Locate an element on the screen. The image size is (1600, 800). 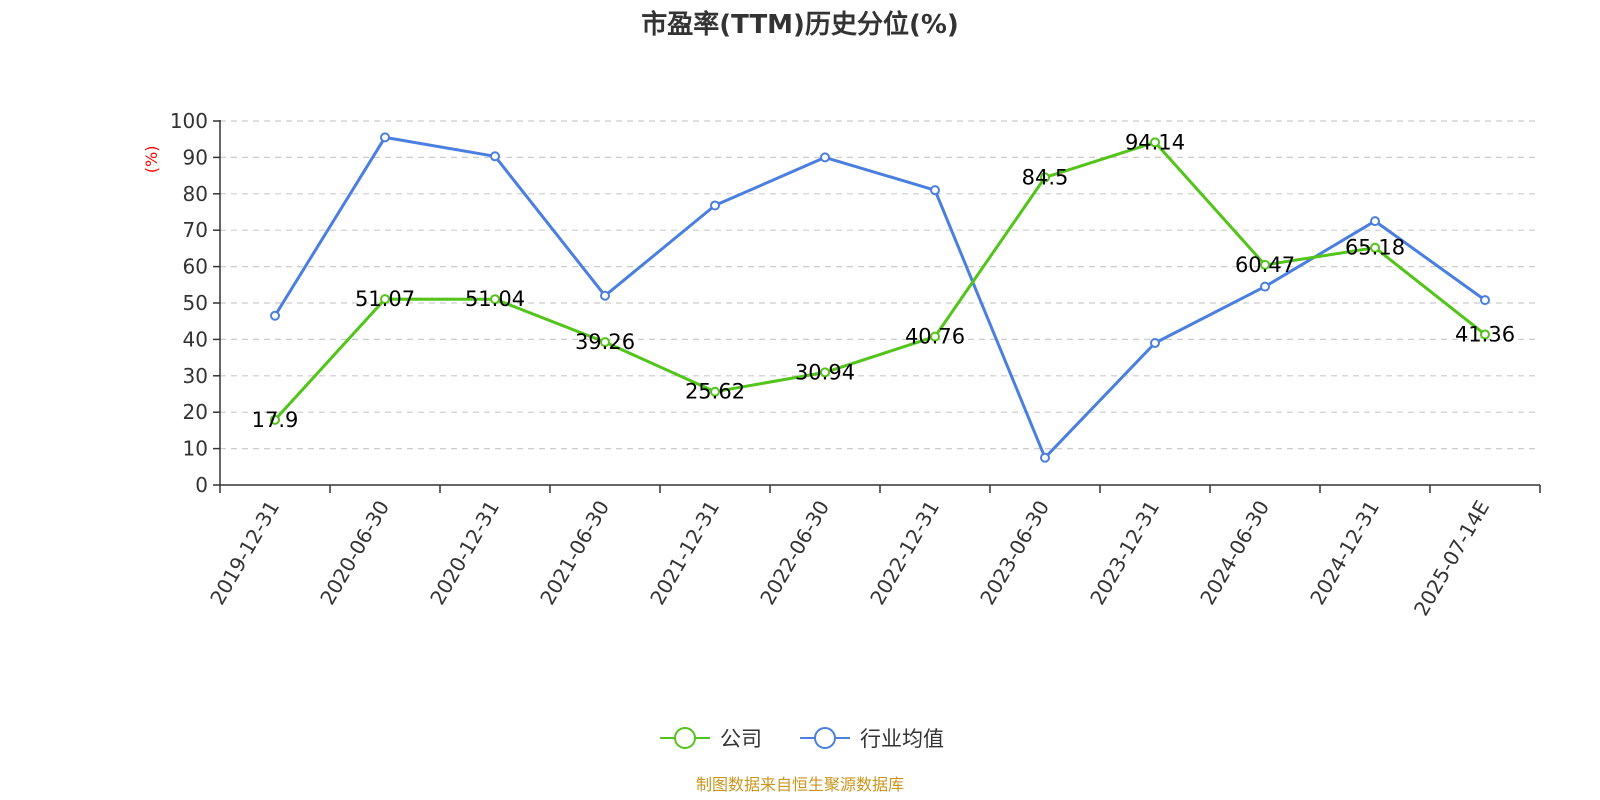
data-label: 60.47 is located at coordinates (1265, 265).